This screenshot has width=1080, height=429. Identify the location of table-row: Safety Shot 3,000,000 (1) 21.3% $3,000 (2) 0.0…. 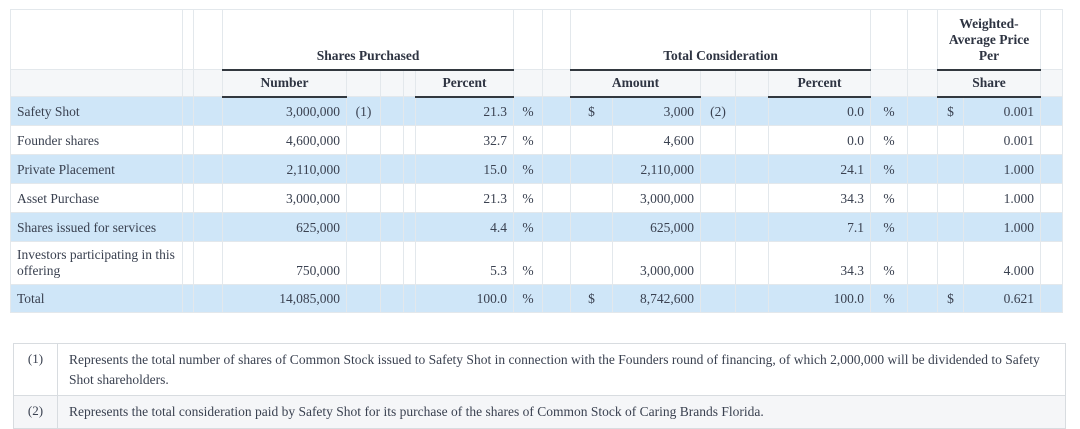
(537, 111).